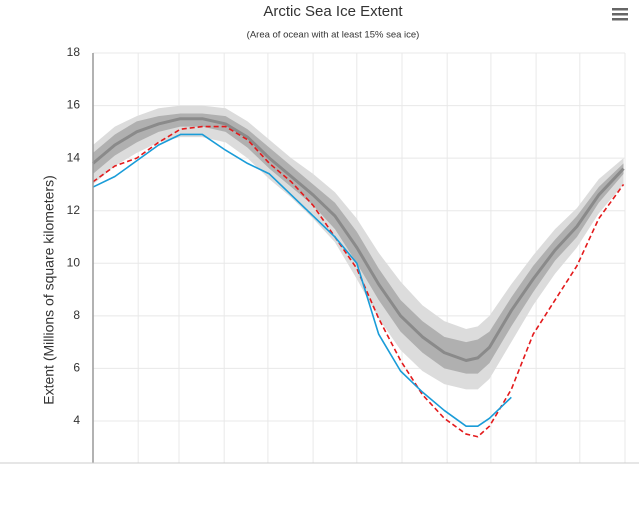  What do you see at coordinates (74, 52) in the screenshot?
I see `y-tick-label: 18` at bounding box center [74, 52].